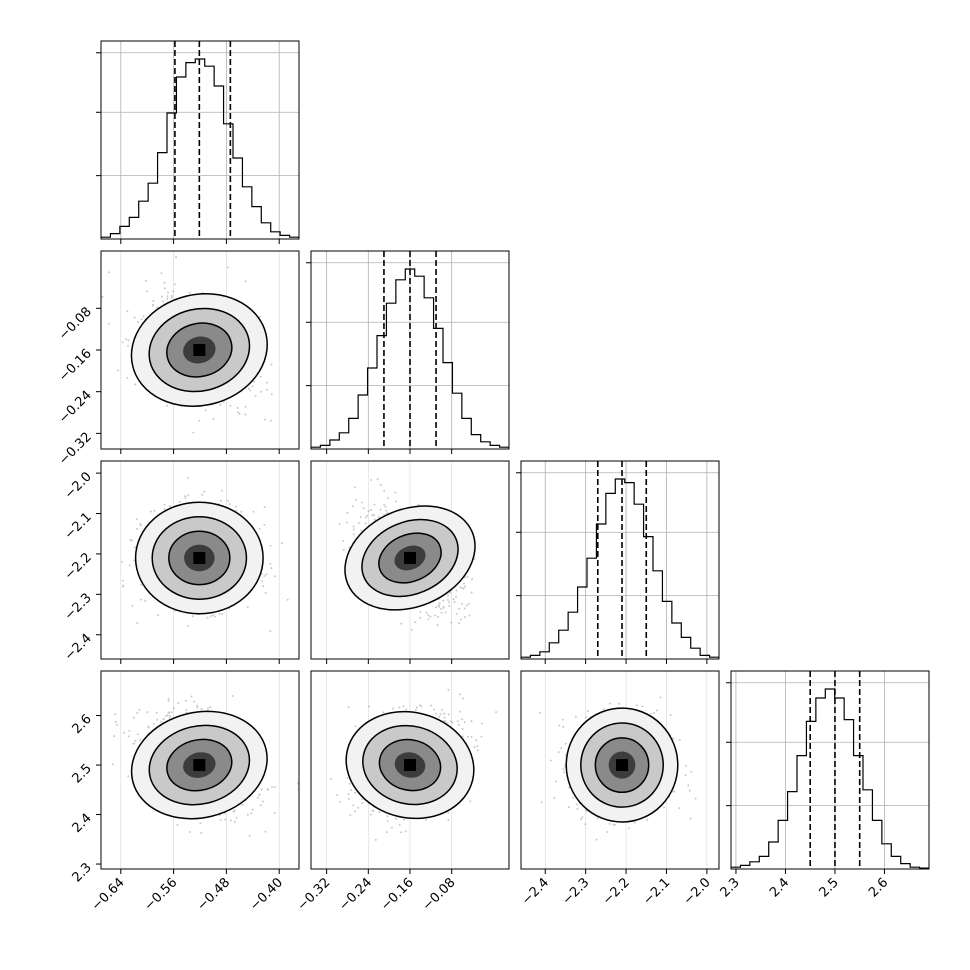  Describe the element at coordinates (397, 894) in the screenshot. I see `x-tick-label: −0.16` at that location.